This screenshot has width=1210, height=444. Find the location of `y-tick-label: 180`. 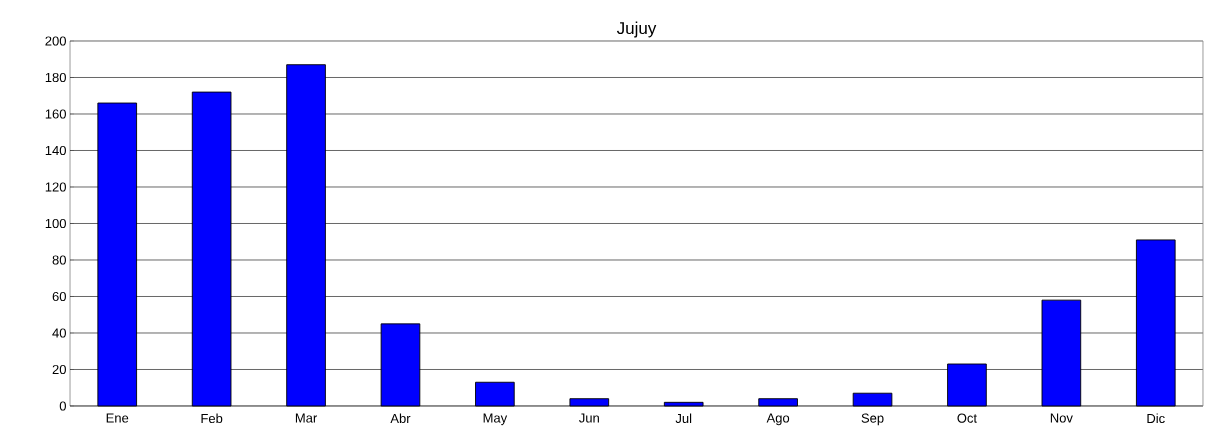

y-tick-label: 180 is located at coordinates (55, 77).